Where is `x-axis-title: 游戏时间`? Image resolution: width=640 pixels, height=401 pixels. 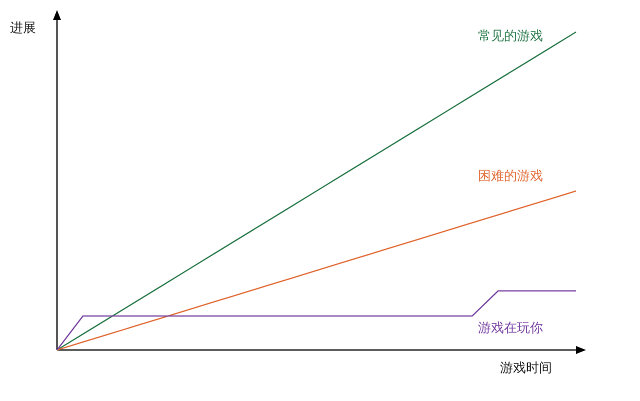
x-axis-title: 游戏时间 is located at coordinates (526, 368).